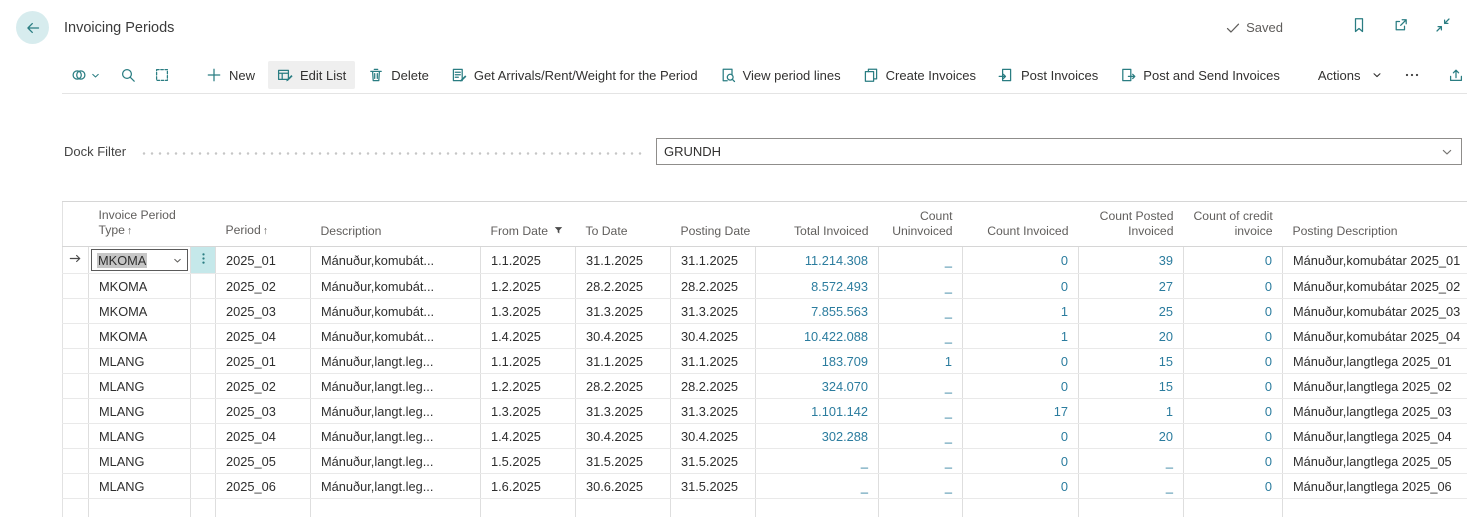  Describe the element at coordinates (528, 486) in the screenshot. I see `cell-from_date: 1.6.2025` at that location.